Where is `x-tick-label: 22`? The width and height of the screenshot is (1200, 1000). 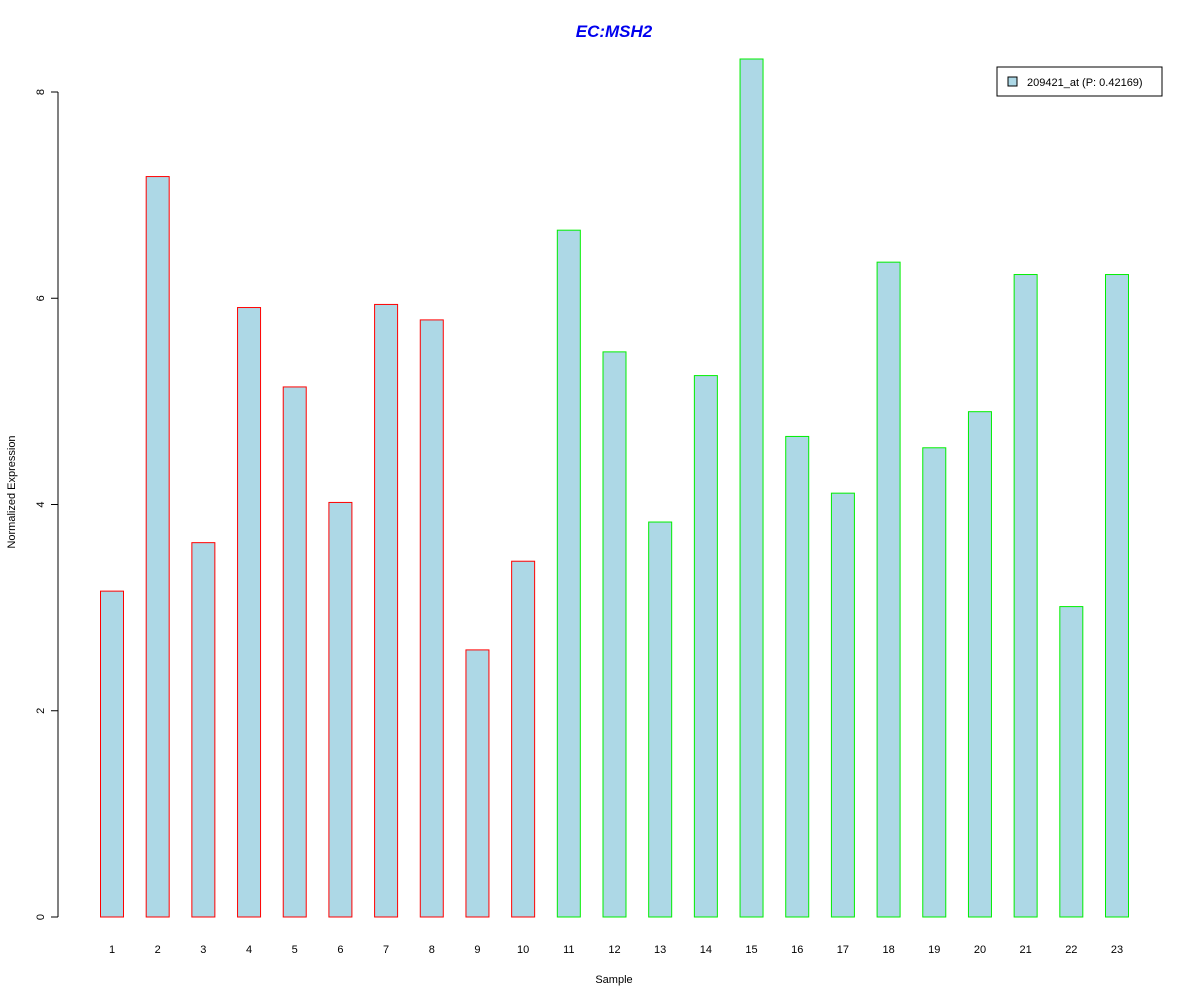
x-tick-label: 22 is located at coordinates (1071, 950).